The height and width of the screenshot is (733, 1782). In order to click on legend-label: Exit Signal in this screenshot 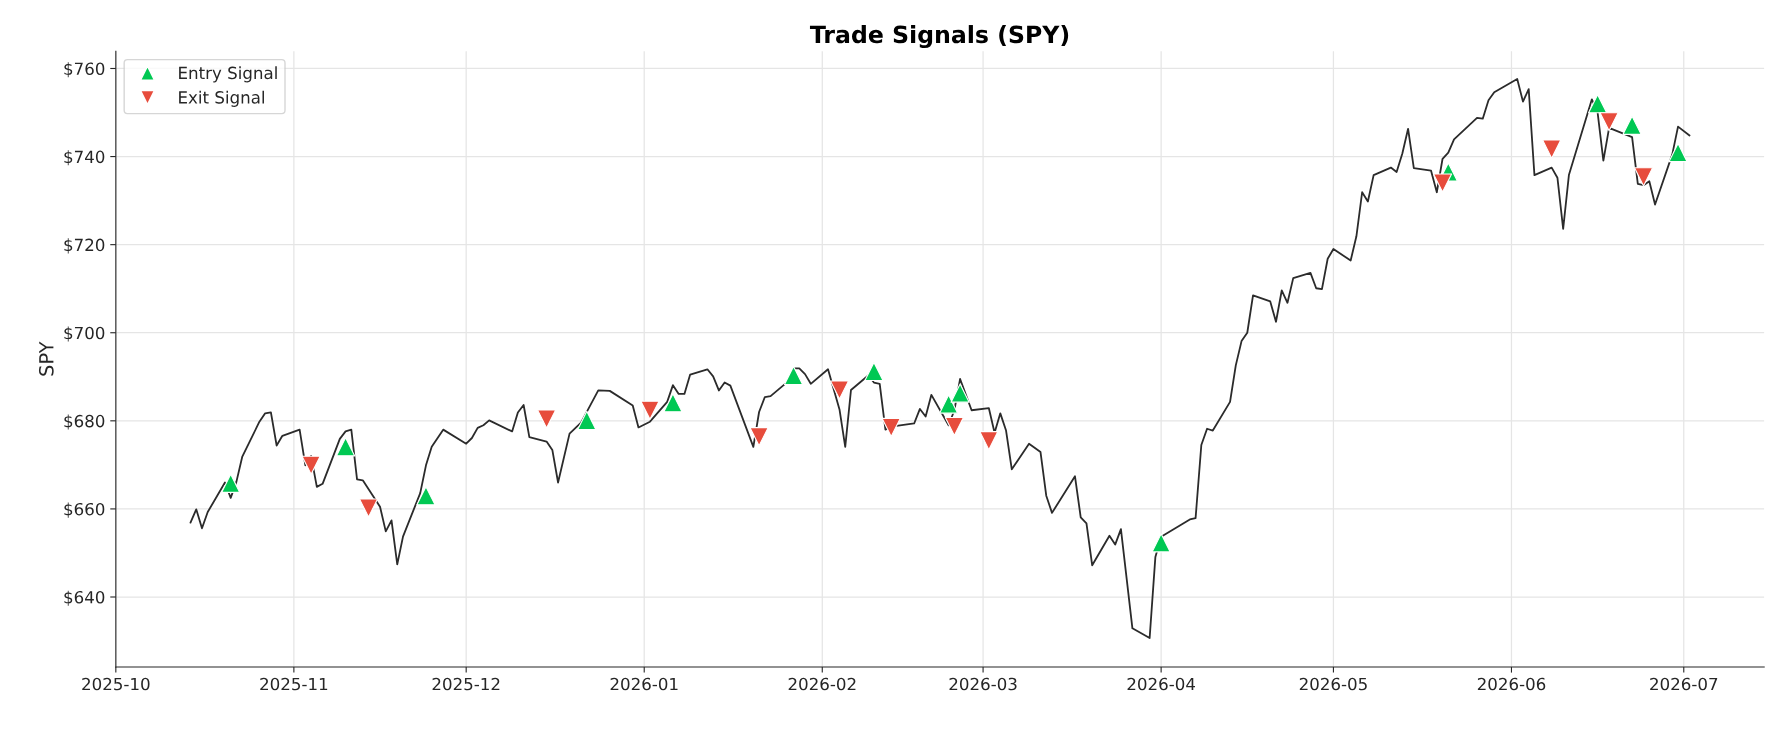, I will do `click(221, 98)`.